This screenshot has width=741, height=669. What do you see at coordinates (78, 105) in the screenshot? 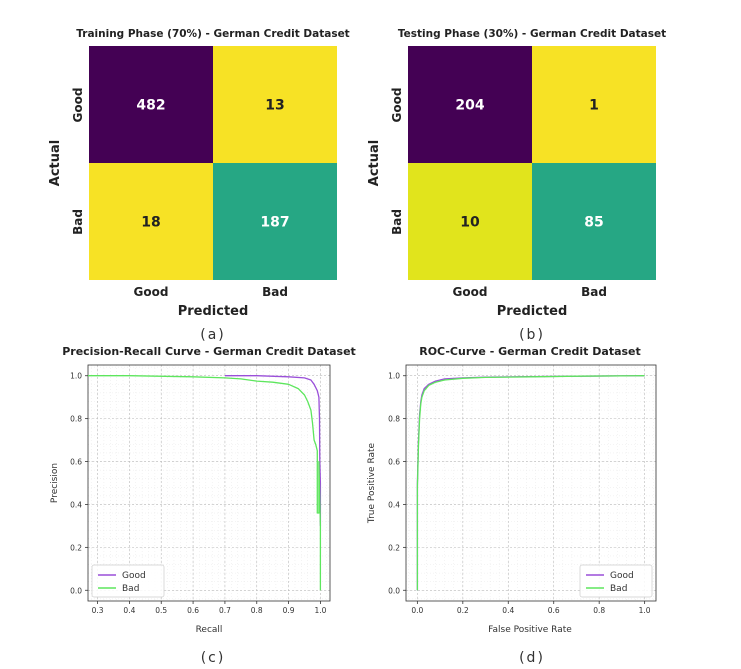
I see `panel-a-ytick-good: Good` at bounding box center [78, 105].